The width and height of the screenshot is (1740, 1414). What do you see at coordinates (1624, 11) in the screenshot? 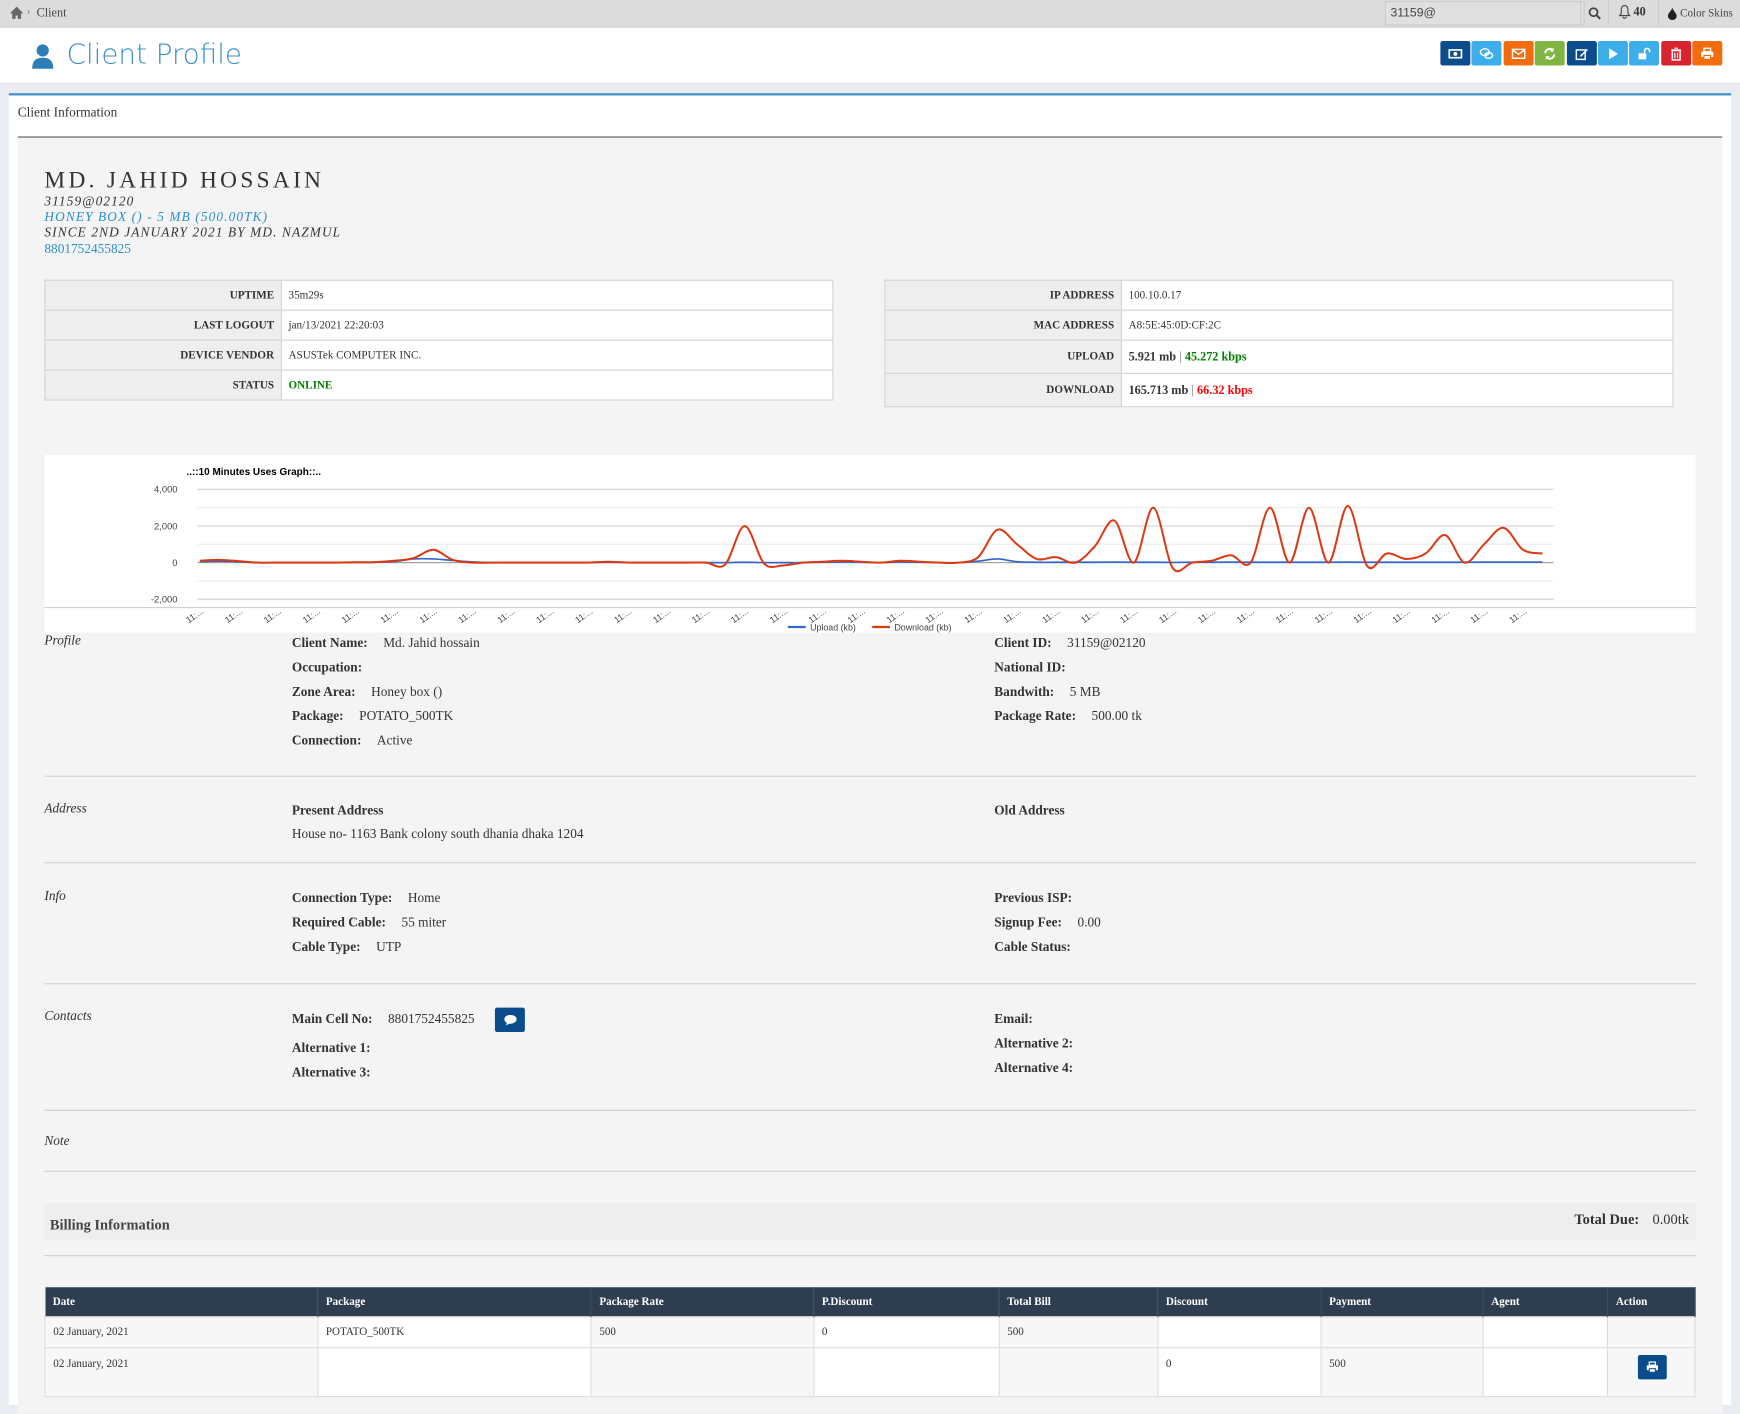
I see `bell-icon` at bounding box center [1624, 11].